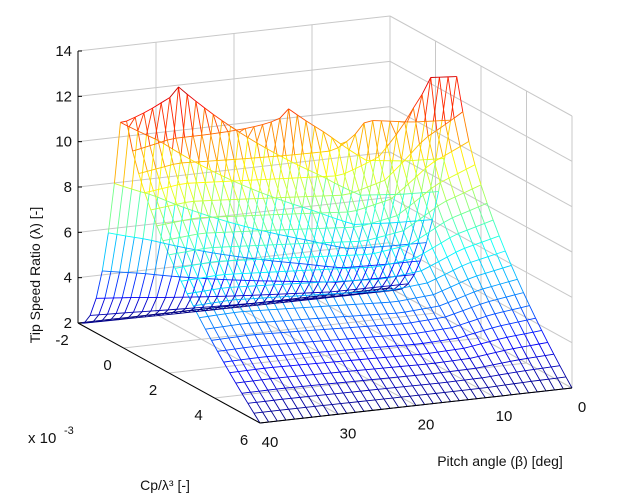  What do you see at coordinates (500, 461) in the screenshot?
I see `x-axis-label: Pitch angle (β) [deg]` at bounding box center [500, 461].